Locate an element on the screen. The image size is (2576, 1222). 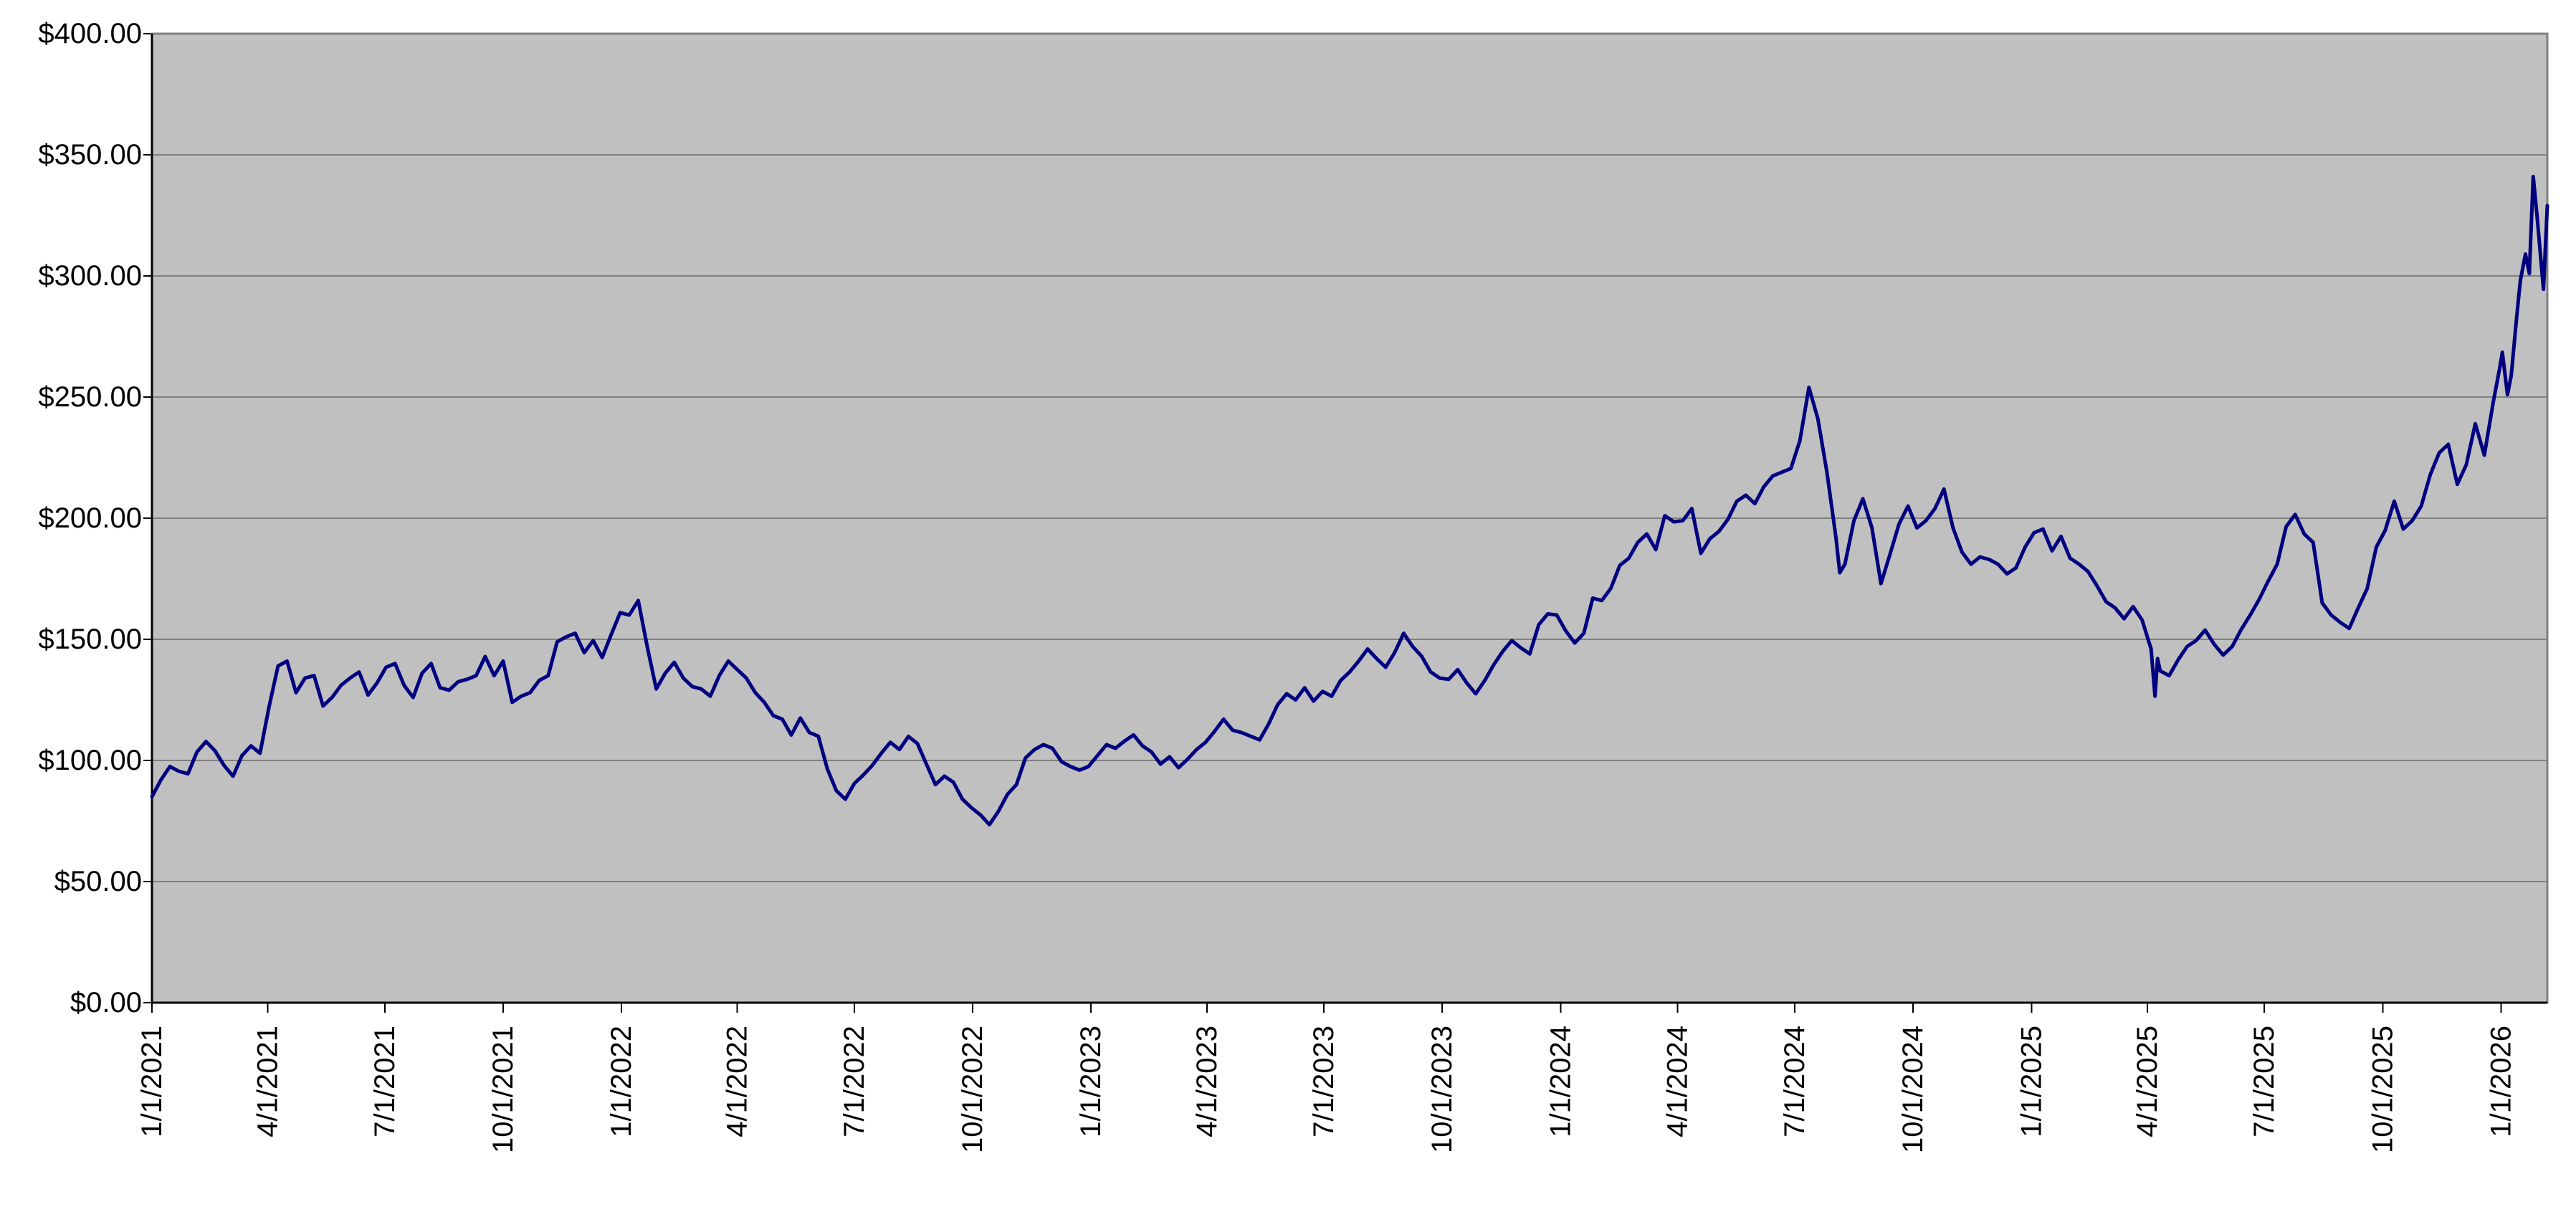
x-tick-label: 1/1/2021 is located at coordinates (152, 1081).